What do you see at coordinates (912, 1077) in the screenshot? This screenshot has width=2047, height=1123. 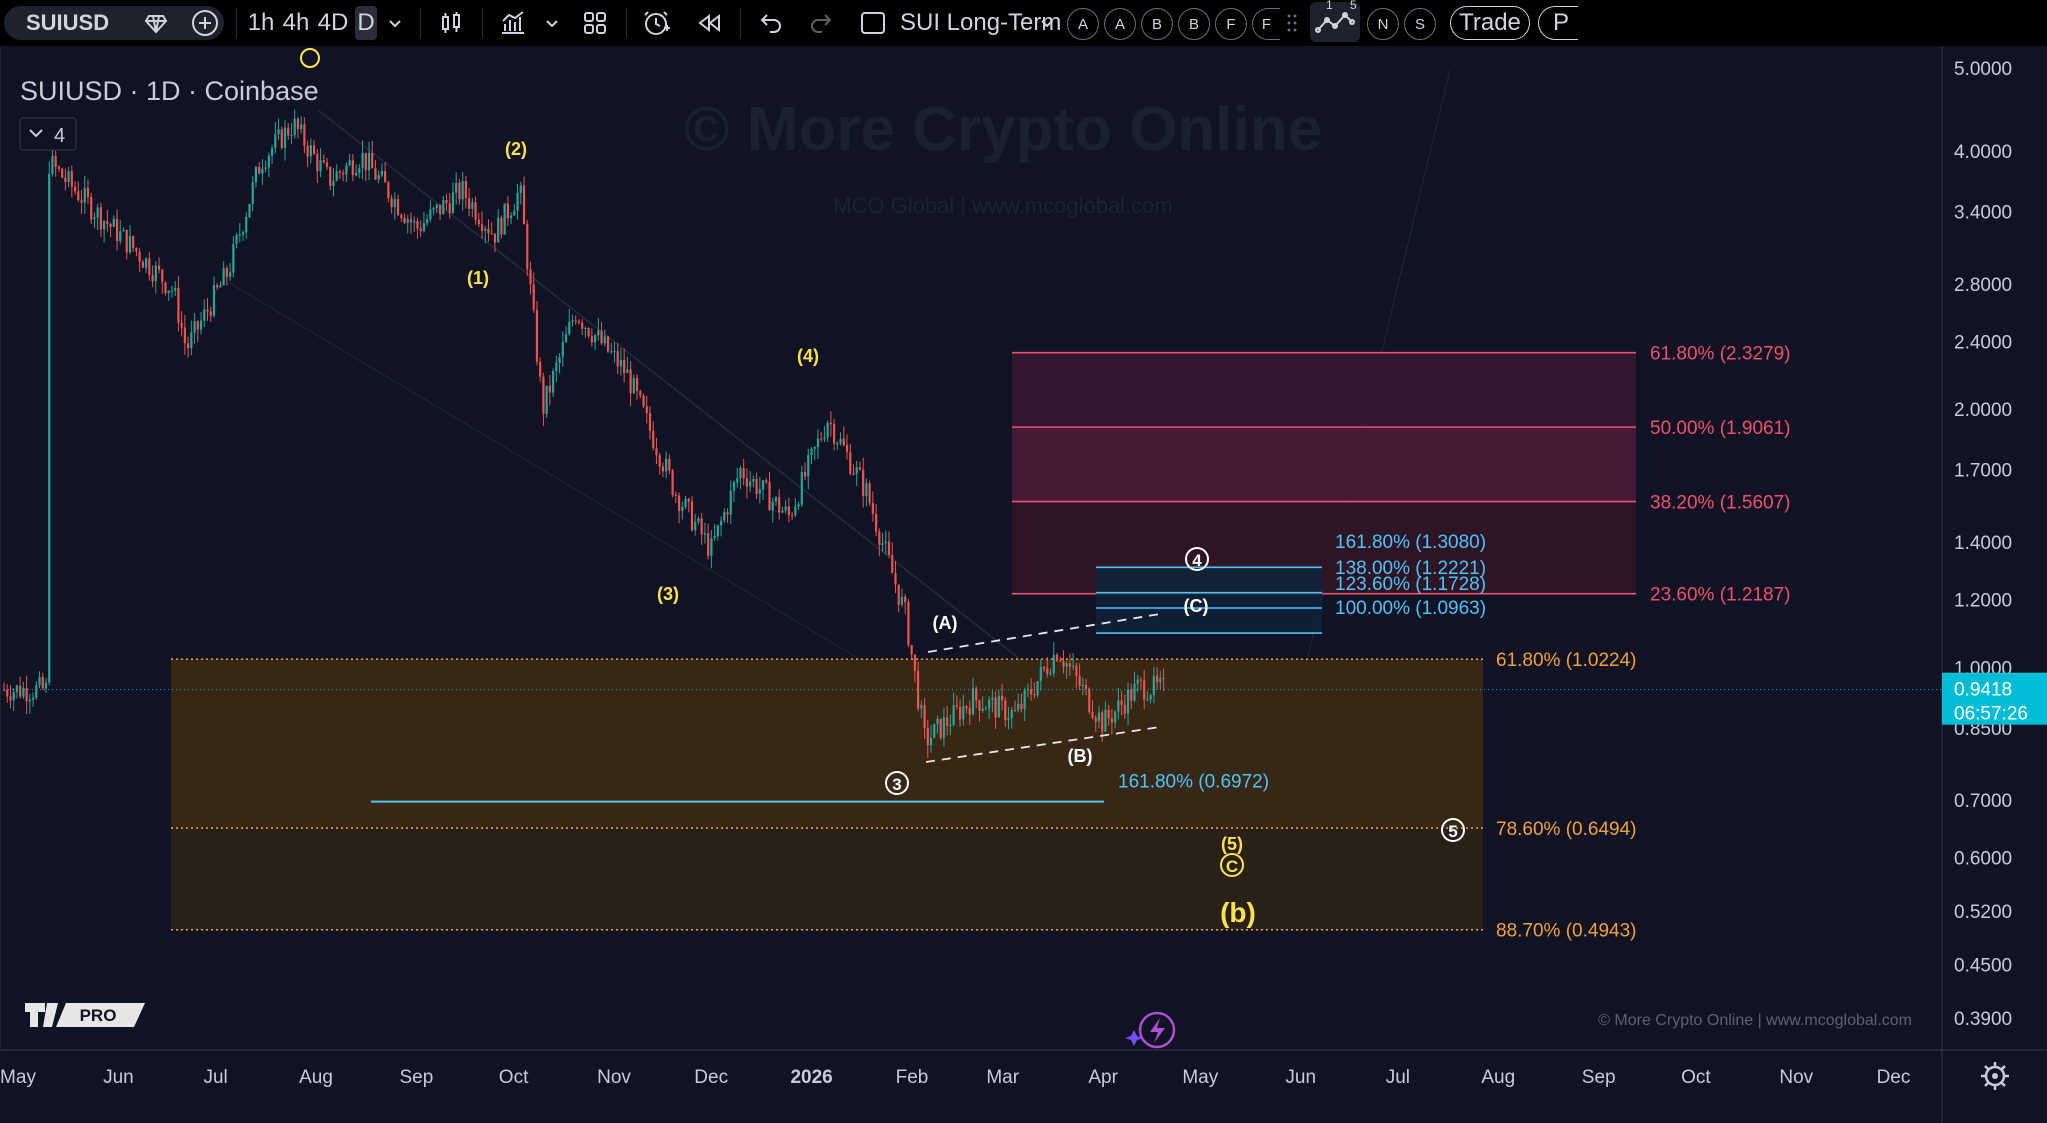 I see `time-tick: Feb` at bounding box center [912, 1077].